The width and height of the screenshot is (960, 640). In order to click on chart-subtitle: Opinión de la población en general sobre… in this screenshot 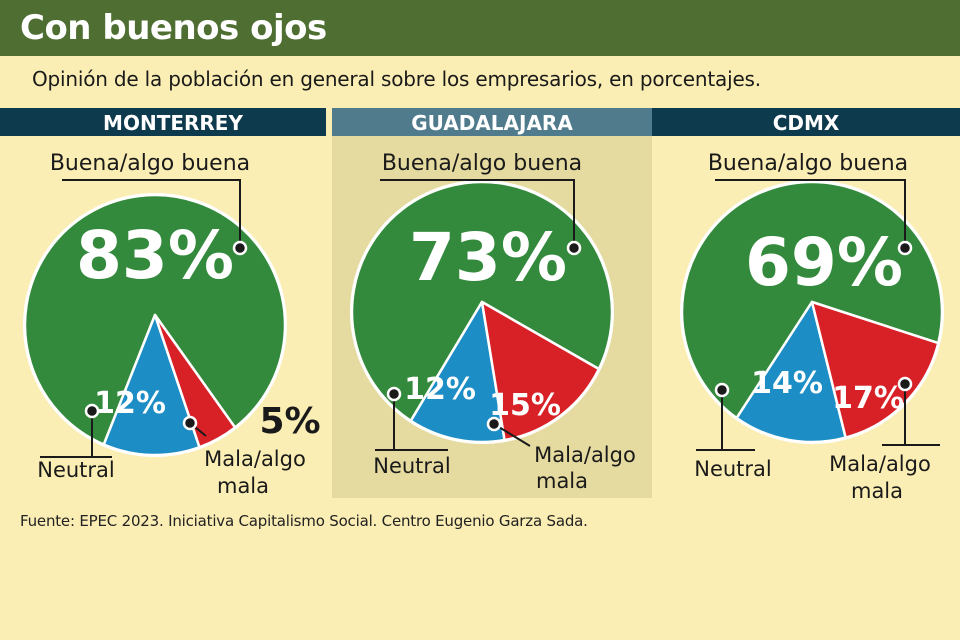, I will do `click(396, 79)`.